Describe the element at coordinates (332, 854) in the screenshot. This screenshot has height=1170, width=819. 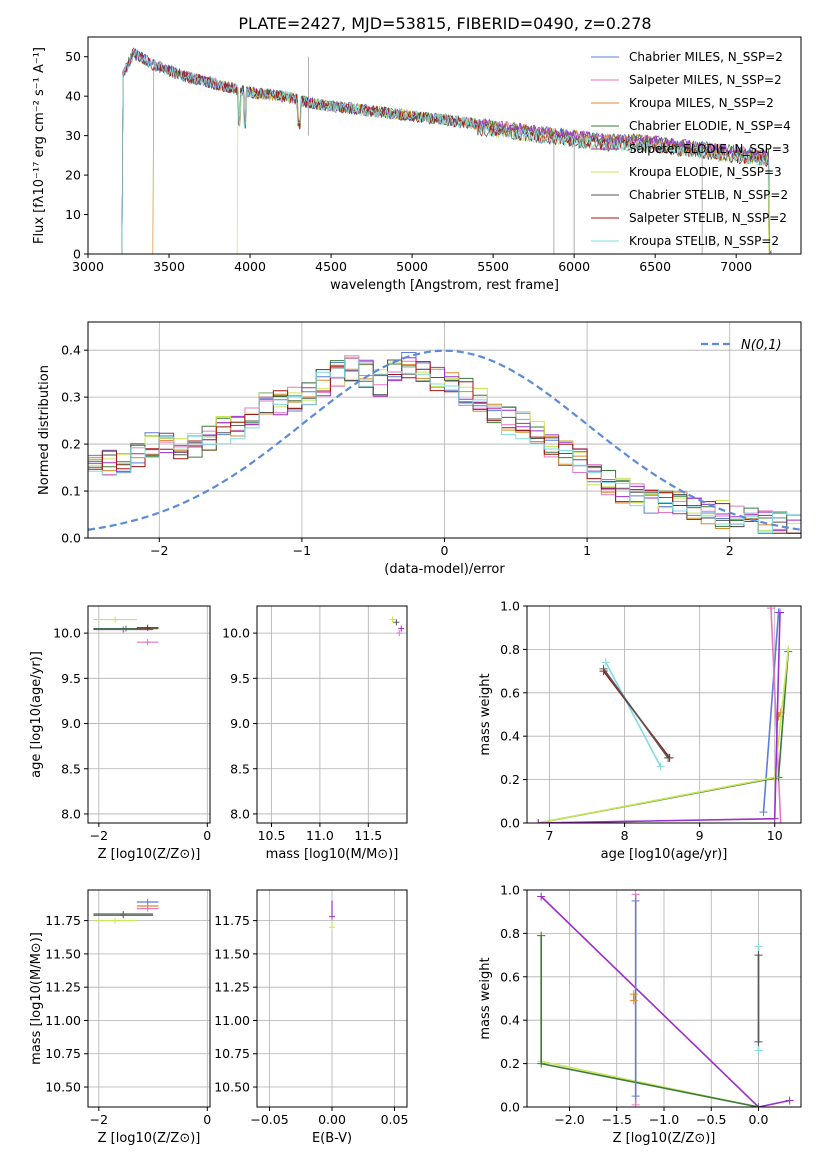
I see `age_vs_mass-xlabel: mass [log10(M/M⊙)]` at that location.